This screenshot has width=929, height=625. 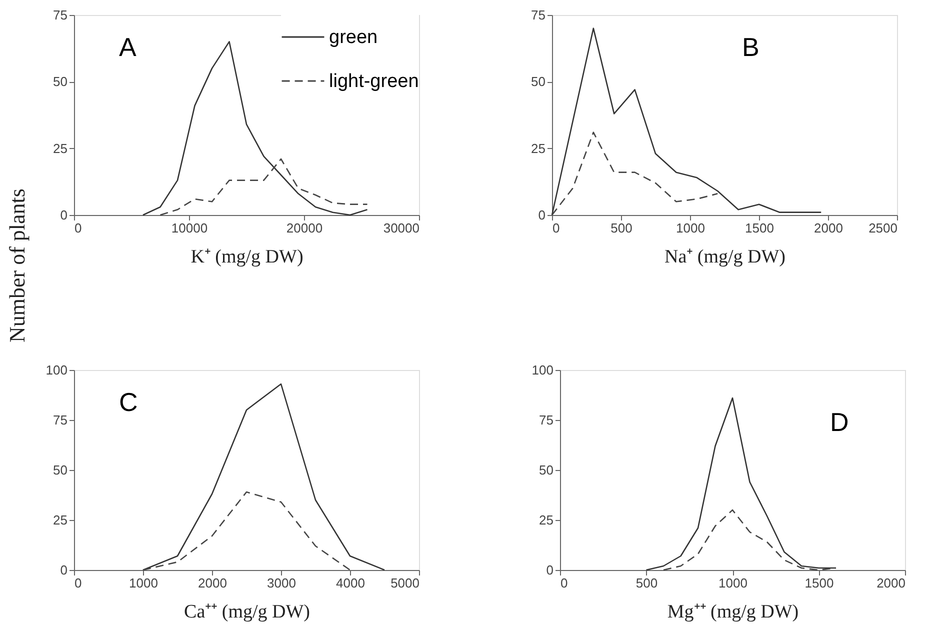 I want to click on x-tick-label: 20000, so click(x=304, y=228).